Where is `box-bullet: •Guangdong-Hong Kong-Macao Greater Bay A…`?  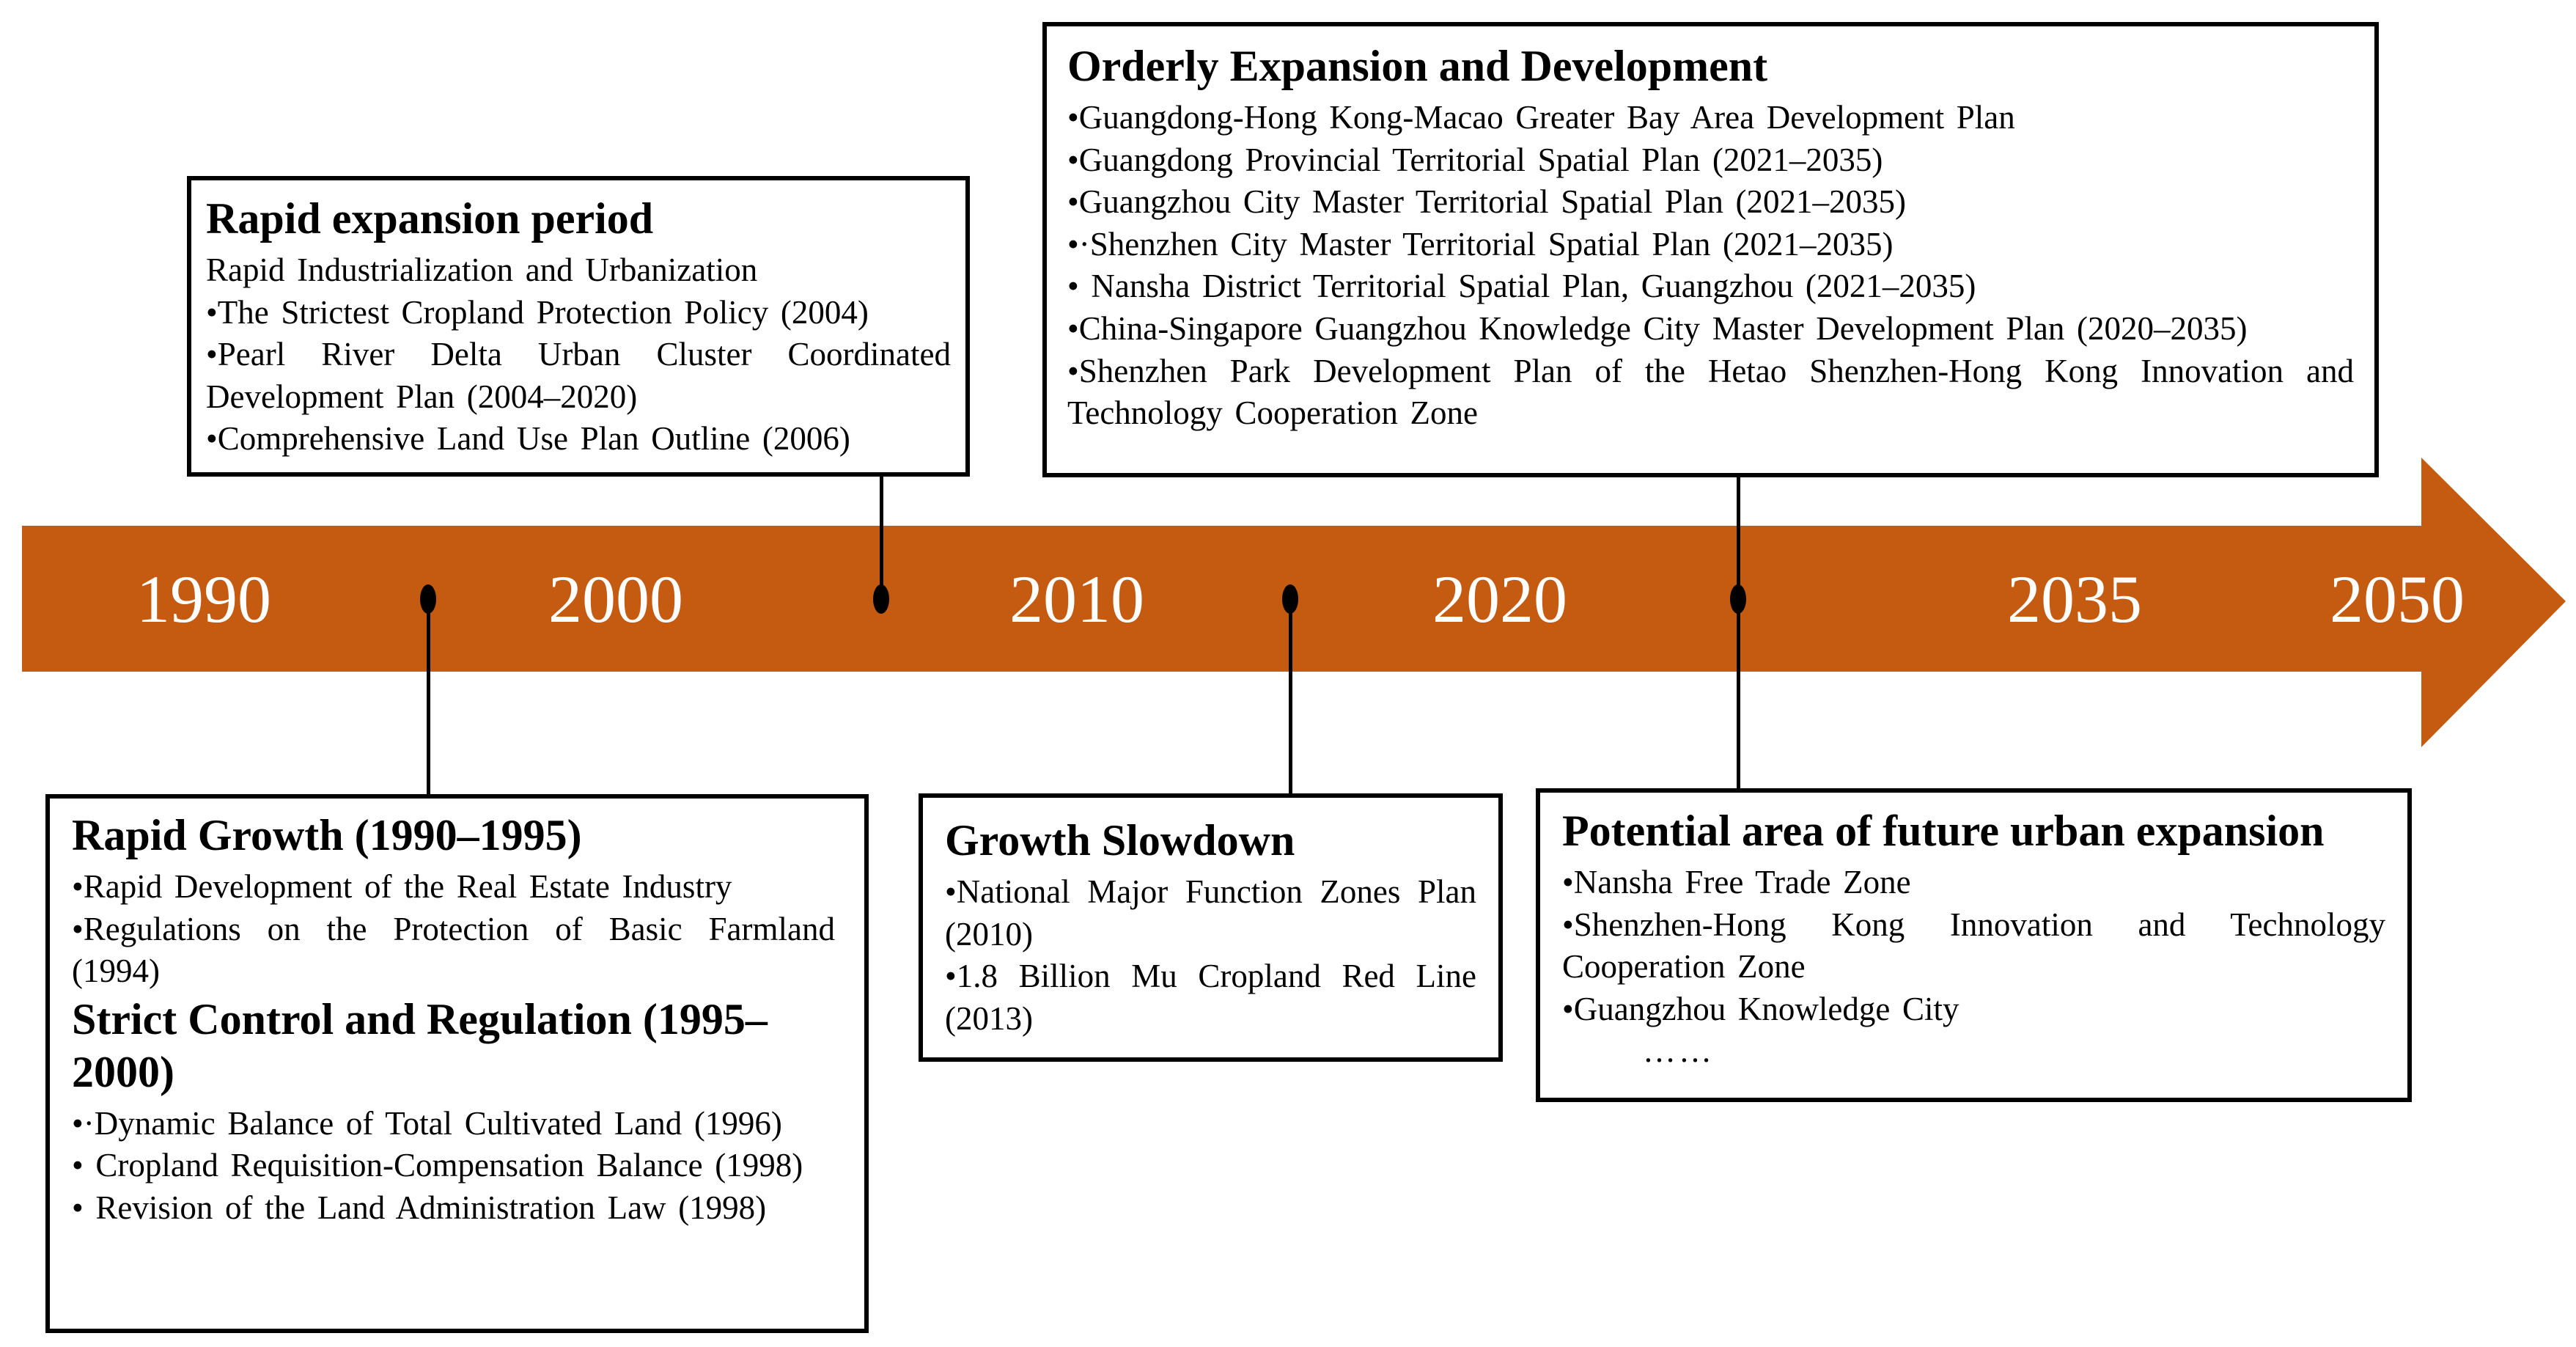 box-bullet: •Guangdong-Hong Kong-Macao Greater Bay A… is located at coordinates (1541, 117).